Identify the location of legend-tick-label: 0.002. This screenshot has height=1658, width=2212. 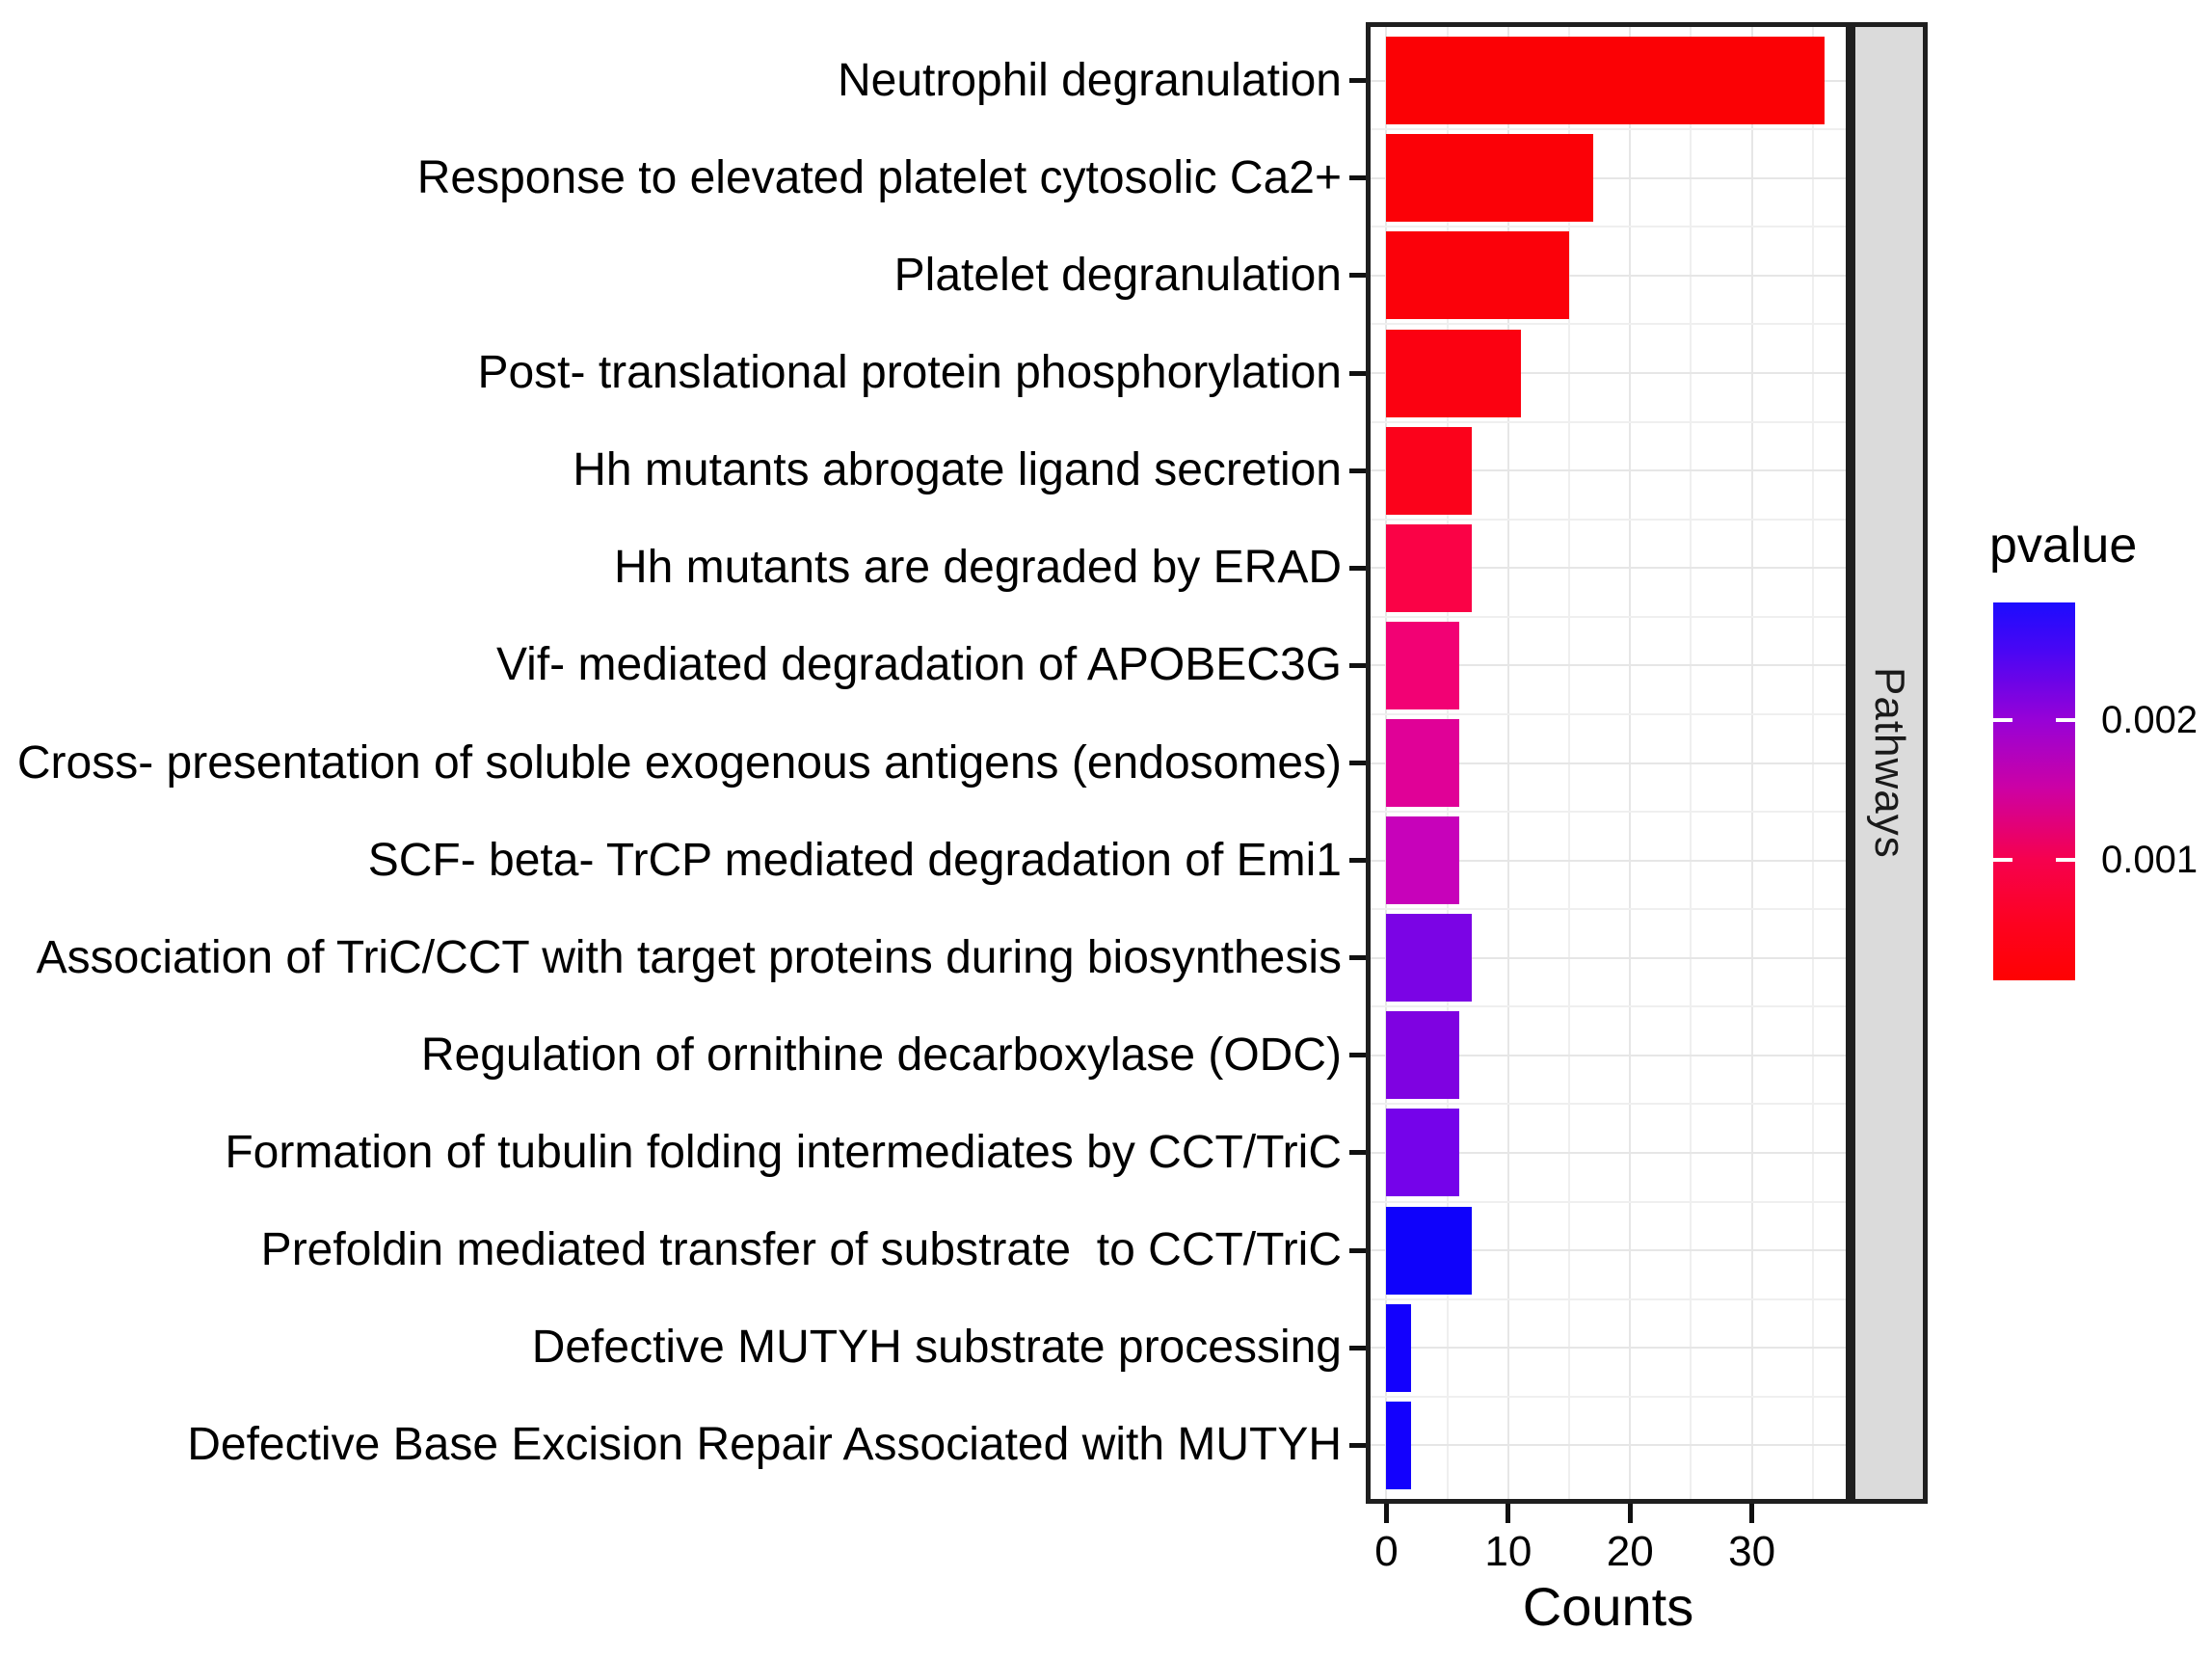
(2150, 719).